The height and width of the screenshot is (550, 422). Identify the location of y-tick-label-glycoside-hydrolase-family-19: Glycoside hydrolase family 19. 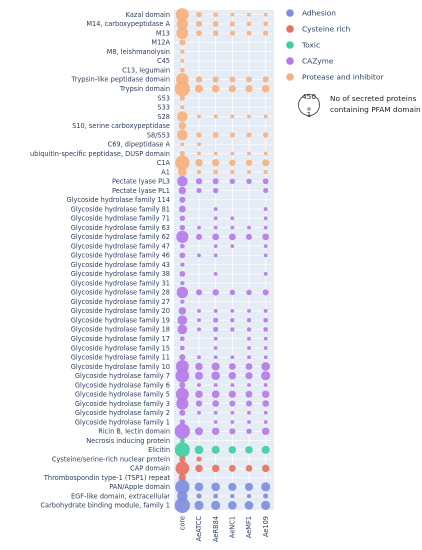
(120, 320).